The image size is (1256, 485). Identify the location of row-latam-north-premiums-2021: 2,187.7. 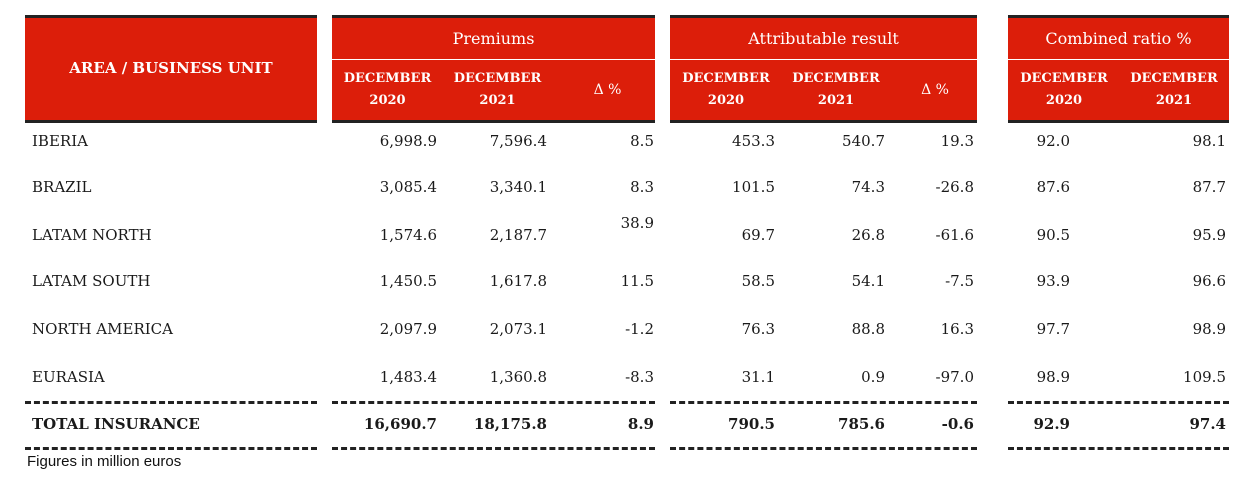
(518, 235).